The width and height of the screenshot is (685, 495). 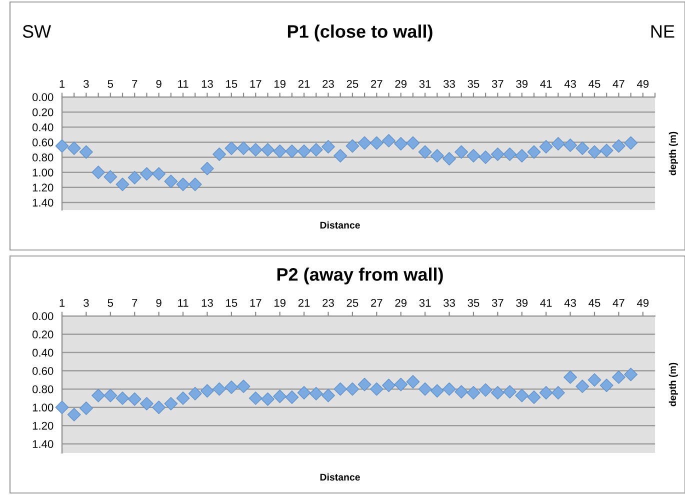 I want to click on x-tick-label: 49, so click(x=642, y=302).